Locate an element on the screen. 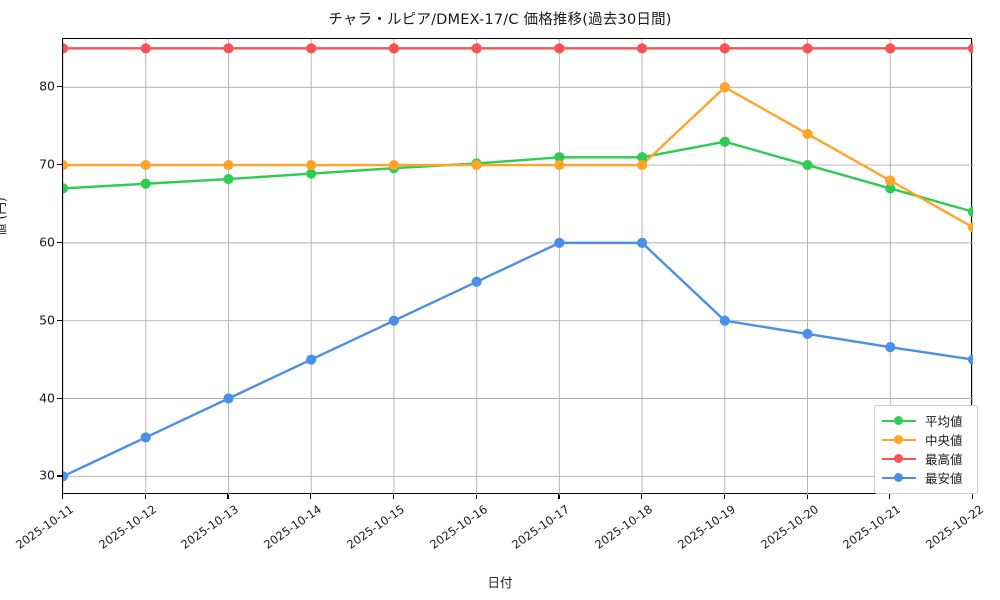 This screenshot has height=600, width=1000. x-tick-label: 2025-10-19 is located at coordinates (706, 527).